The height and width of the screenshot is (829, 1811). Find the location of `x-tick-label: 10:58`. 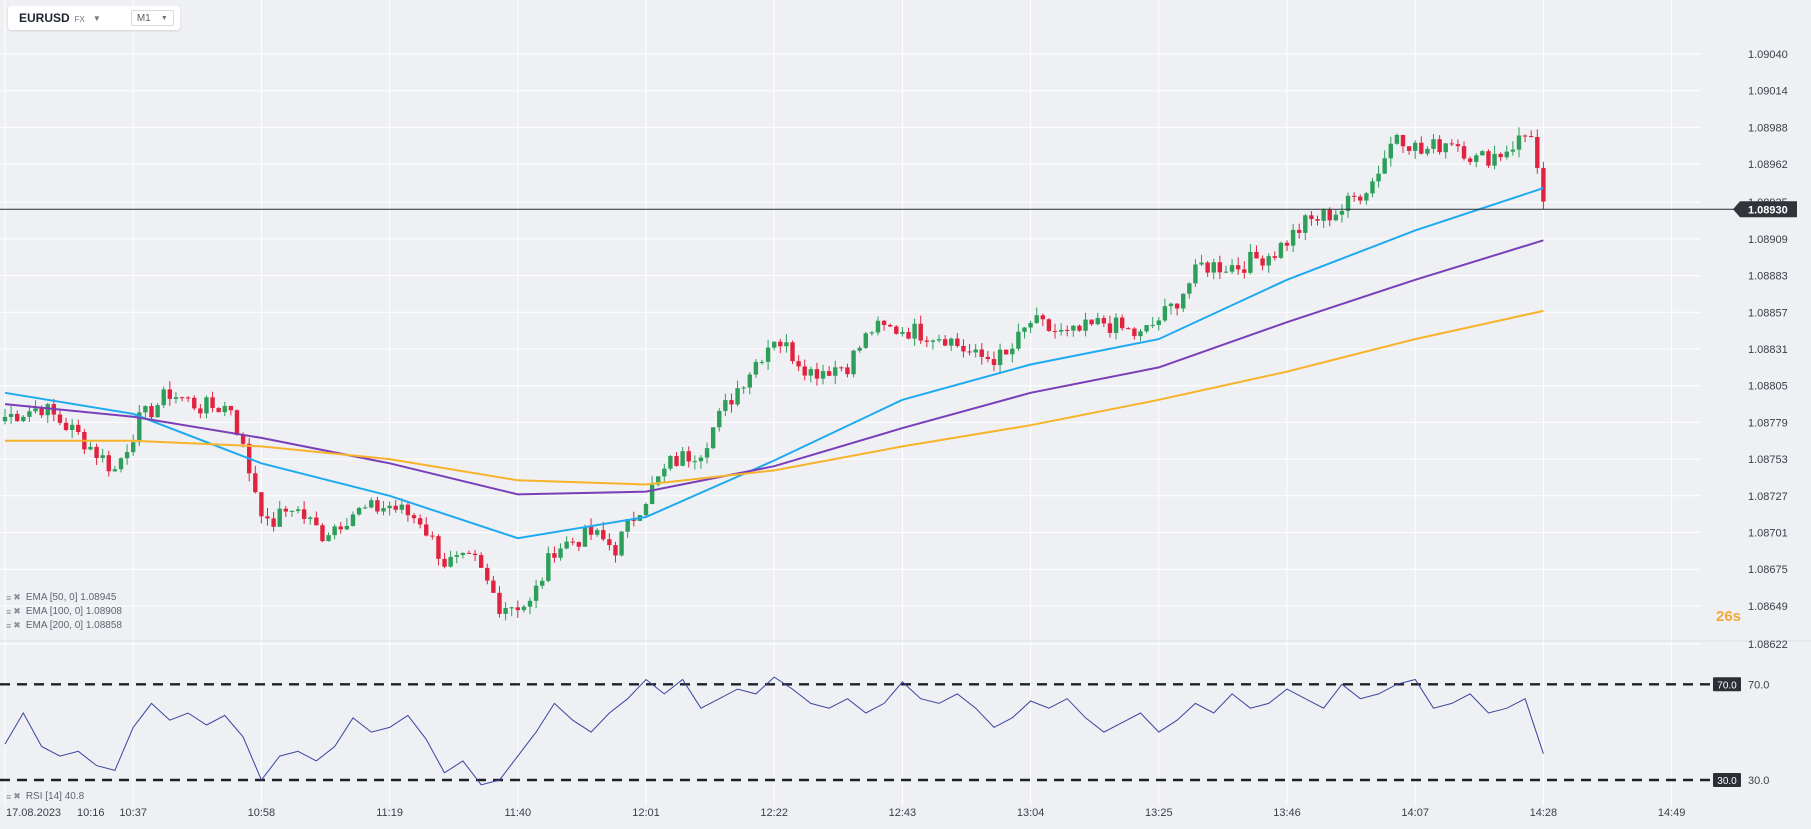

x-tick-label: 10:58 is located at coordinates (262, 813).